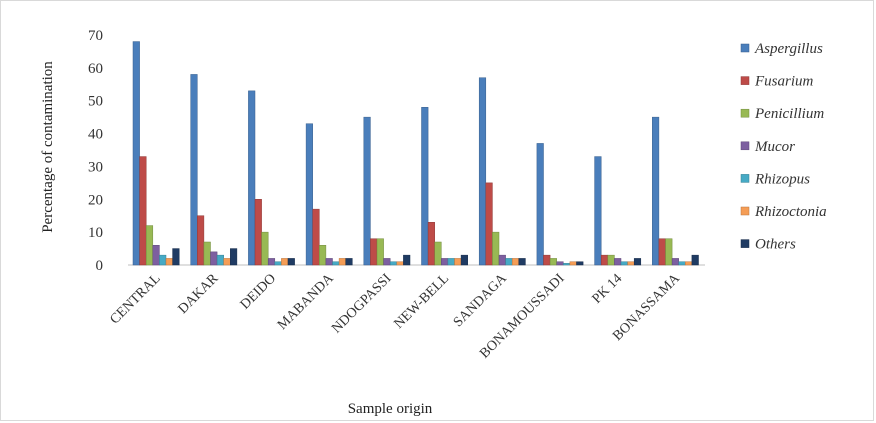 This screenshot has width=876, height=423. What do you see at coordinates (675, 262) in the screenshot?
I see `bar-mucor-bonassama` at bounding box center [675, 262].